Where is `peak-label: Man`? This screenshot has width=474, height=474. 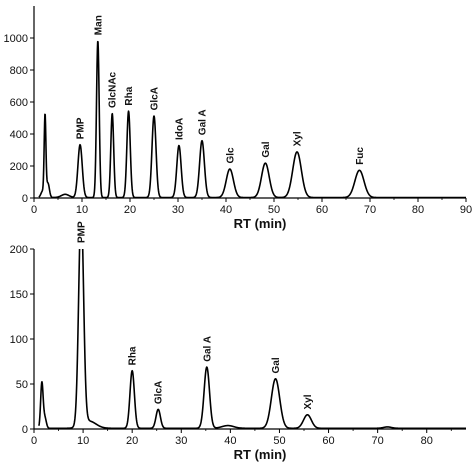
peak-label: Man is located at coordinates (98, 25).